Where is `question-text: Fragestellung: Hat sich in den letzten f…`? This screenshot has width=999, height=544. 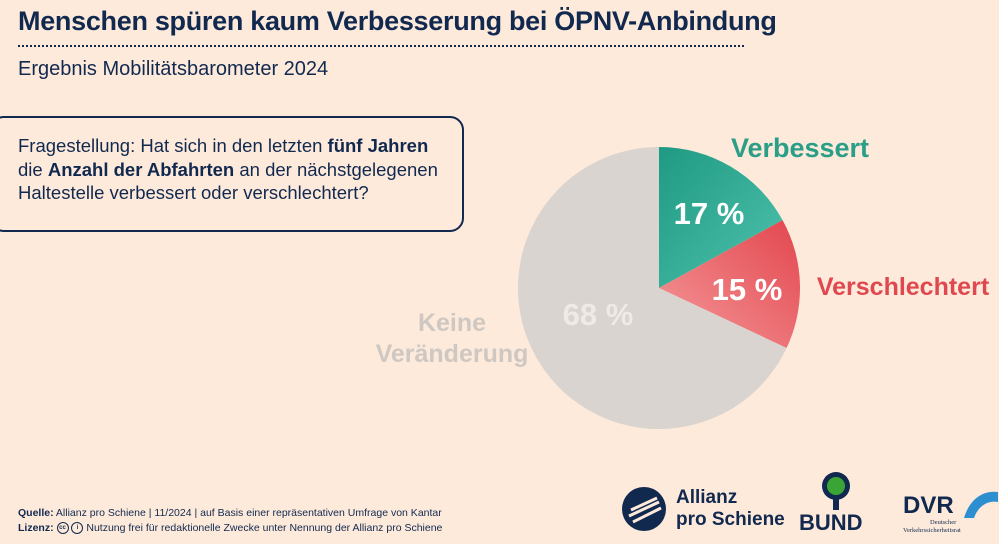 question-text: Fragestellung: Hat sich in den letzten f… is located at coordinates (233, 169).